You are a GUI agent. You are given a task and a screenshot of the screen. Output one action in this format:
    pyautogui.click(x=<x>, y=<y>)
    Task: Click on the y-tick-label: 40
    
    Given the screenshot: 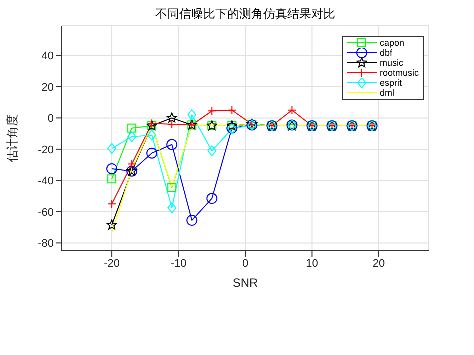 What is the action you would take?
    pyautogui.click(x=48, y=56)
    